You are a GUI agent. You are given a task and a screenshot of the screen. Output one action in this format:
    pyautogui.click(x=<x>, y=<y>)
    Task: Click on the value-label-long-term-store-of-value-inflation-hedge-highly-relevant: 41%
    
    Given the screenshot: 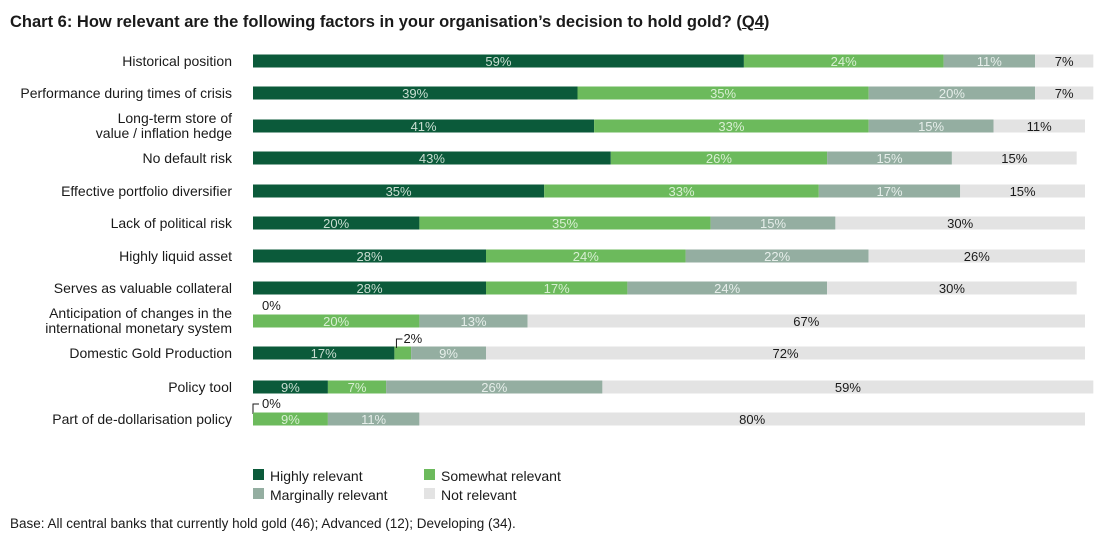 What is the action you would take?
    pyautogui.click(x=424, y=126)
    